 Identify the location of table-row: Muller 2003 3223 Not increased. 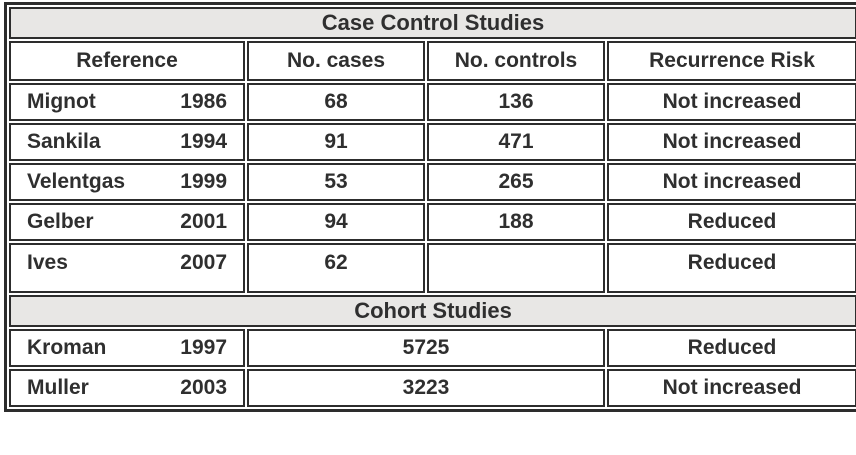
(432, 388).